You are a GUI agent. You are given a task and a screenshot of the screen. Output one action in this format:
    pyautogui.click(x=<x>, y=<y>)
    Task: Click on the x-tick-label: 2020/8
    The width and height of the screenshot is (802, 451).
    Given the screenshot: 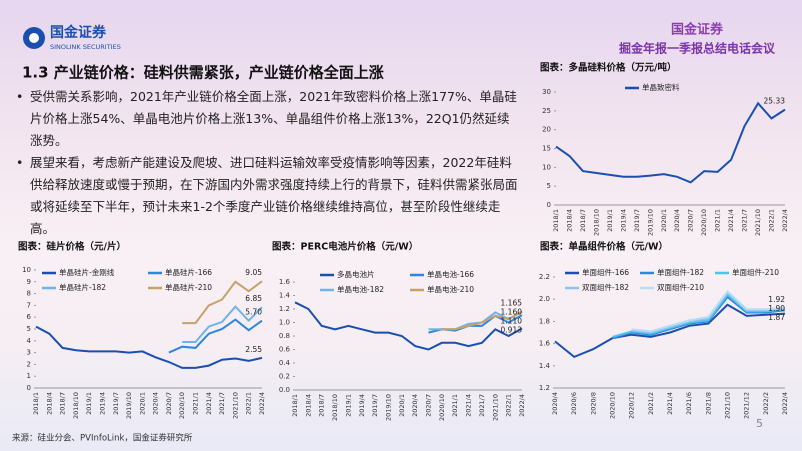 What is the action you would take?
    pyautogui.click(x=593, y=403)
    